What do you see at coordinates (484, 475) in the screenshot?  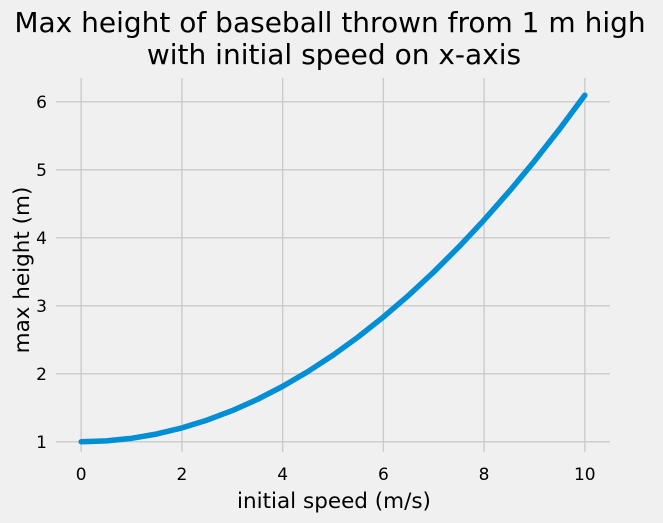 I see `x-tick-label: 8` at bounding box center [484, 475].